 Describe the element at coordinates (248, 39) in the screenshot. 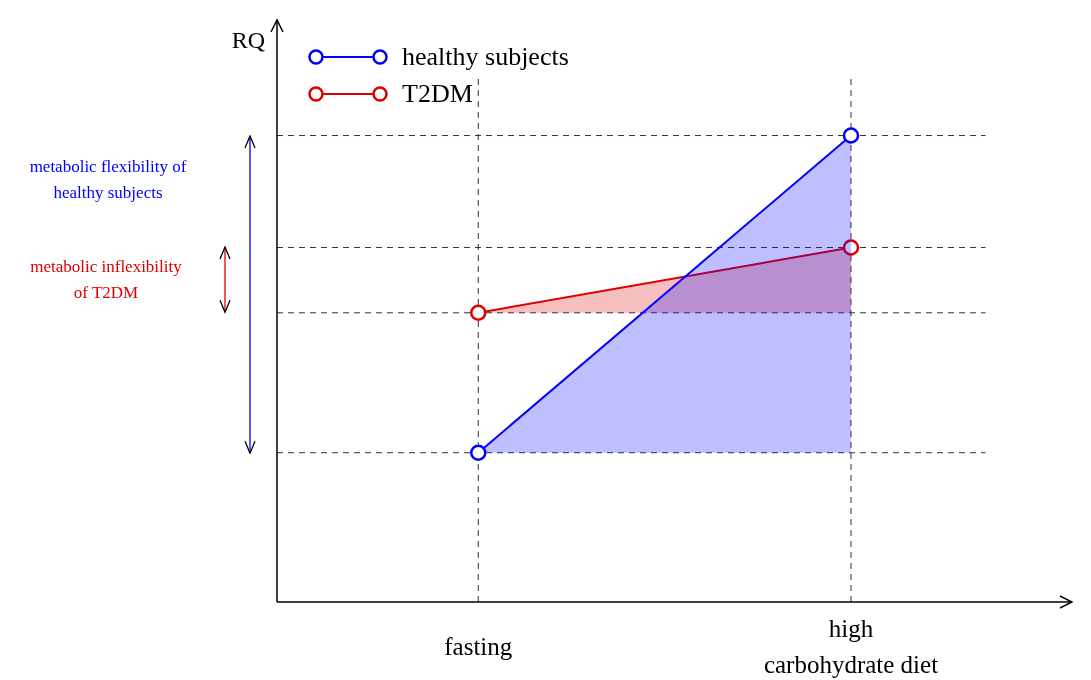

I see `y-axis-title: RQ` at that location.